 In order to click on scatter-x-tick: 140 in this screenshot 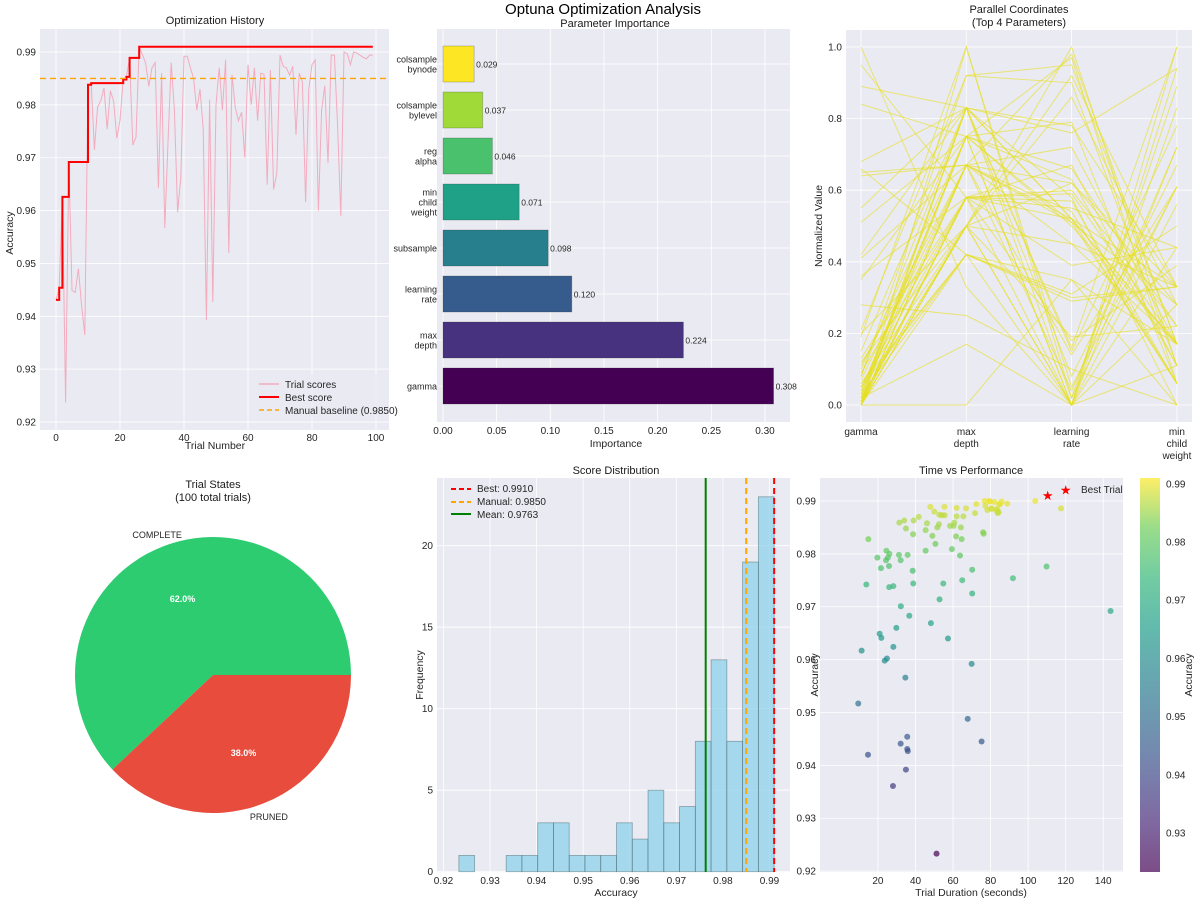, I will do `click(1103, 881)`.